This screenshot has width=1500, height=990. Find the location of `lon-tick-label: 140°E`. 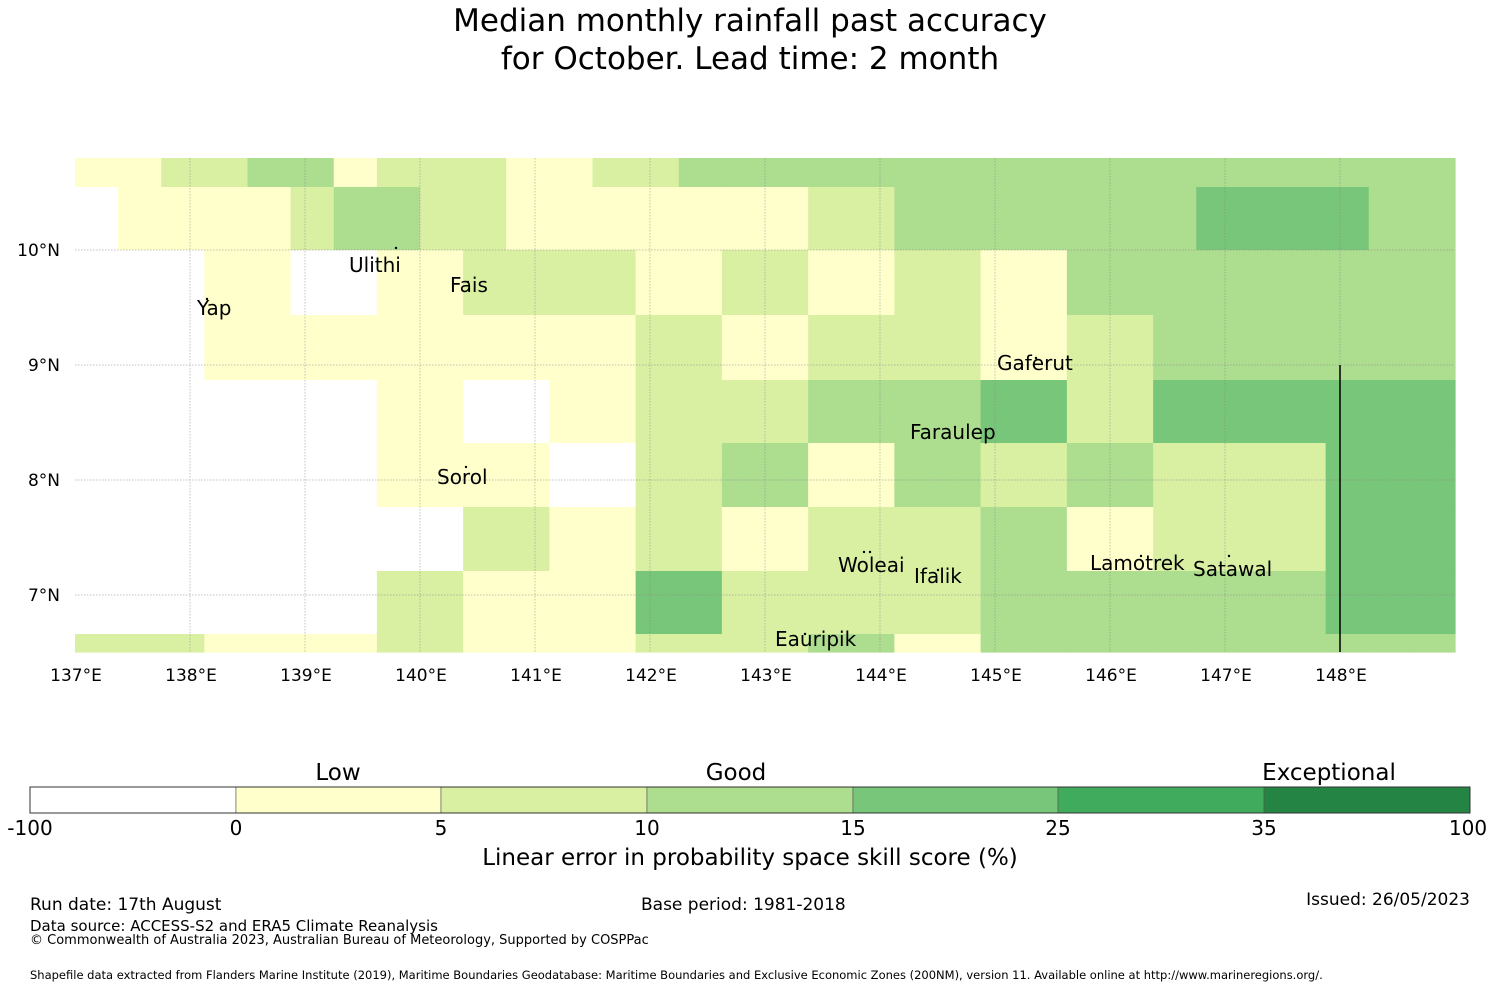

lon-tick-label: 140°E is located at coordinates (421, 676).